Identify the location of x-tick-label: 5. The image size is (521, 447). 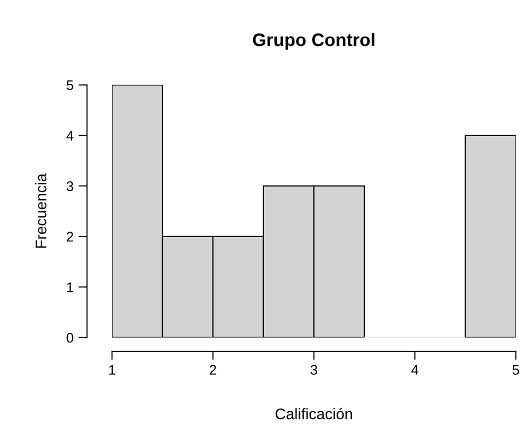
(516, 370).